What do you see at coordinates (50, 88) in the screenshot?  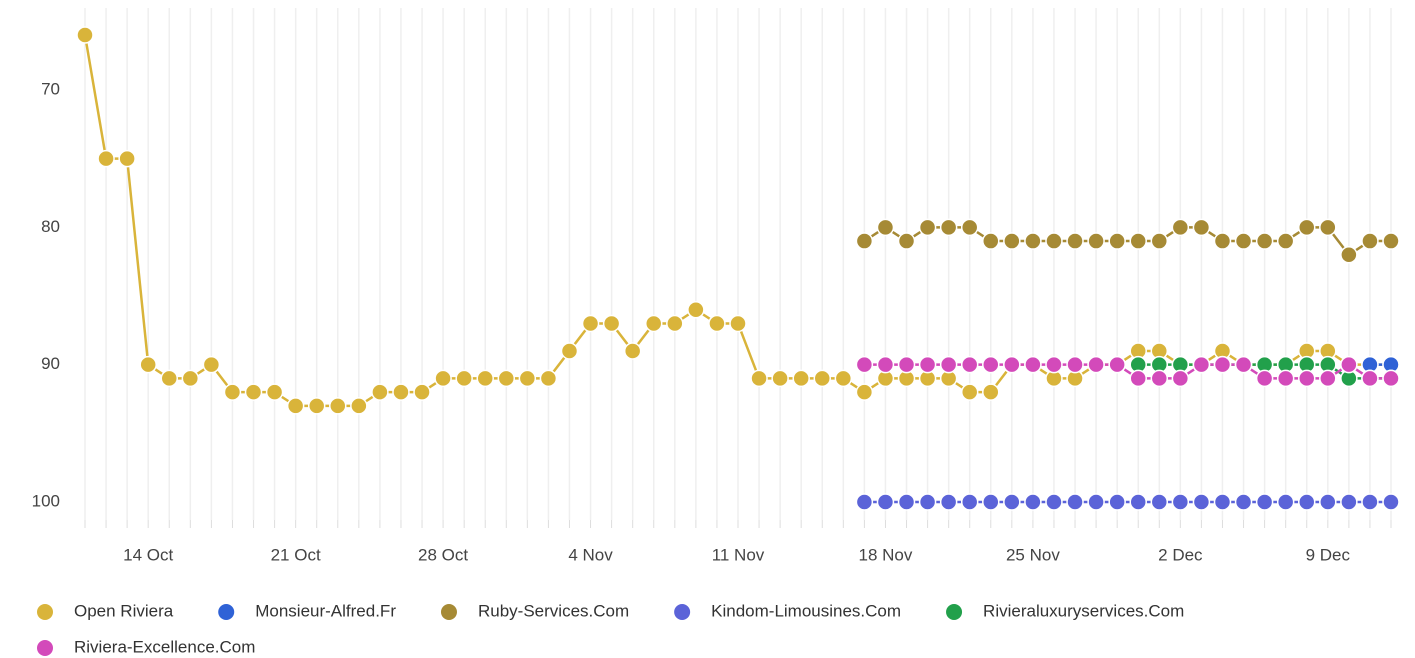 I see `y-tick-label: 70` at bounding box center [50, 88].